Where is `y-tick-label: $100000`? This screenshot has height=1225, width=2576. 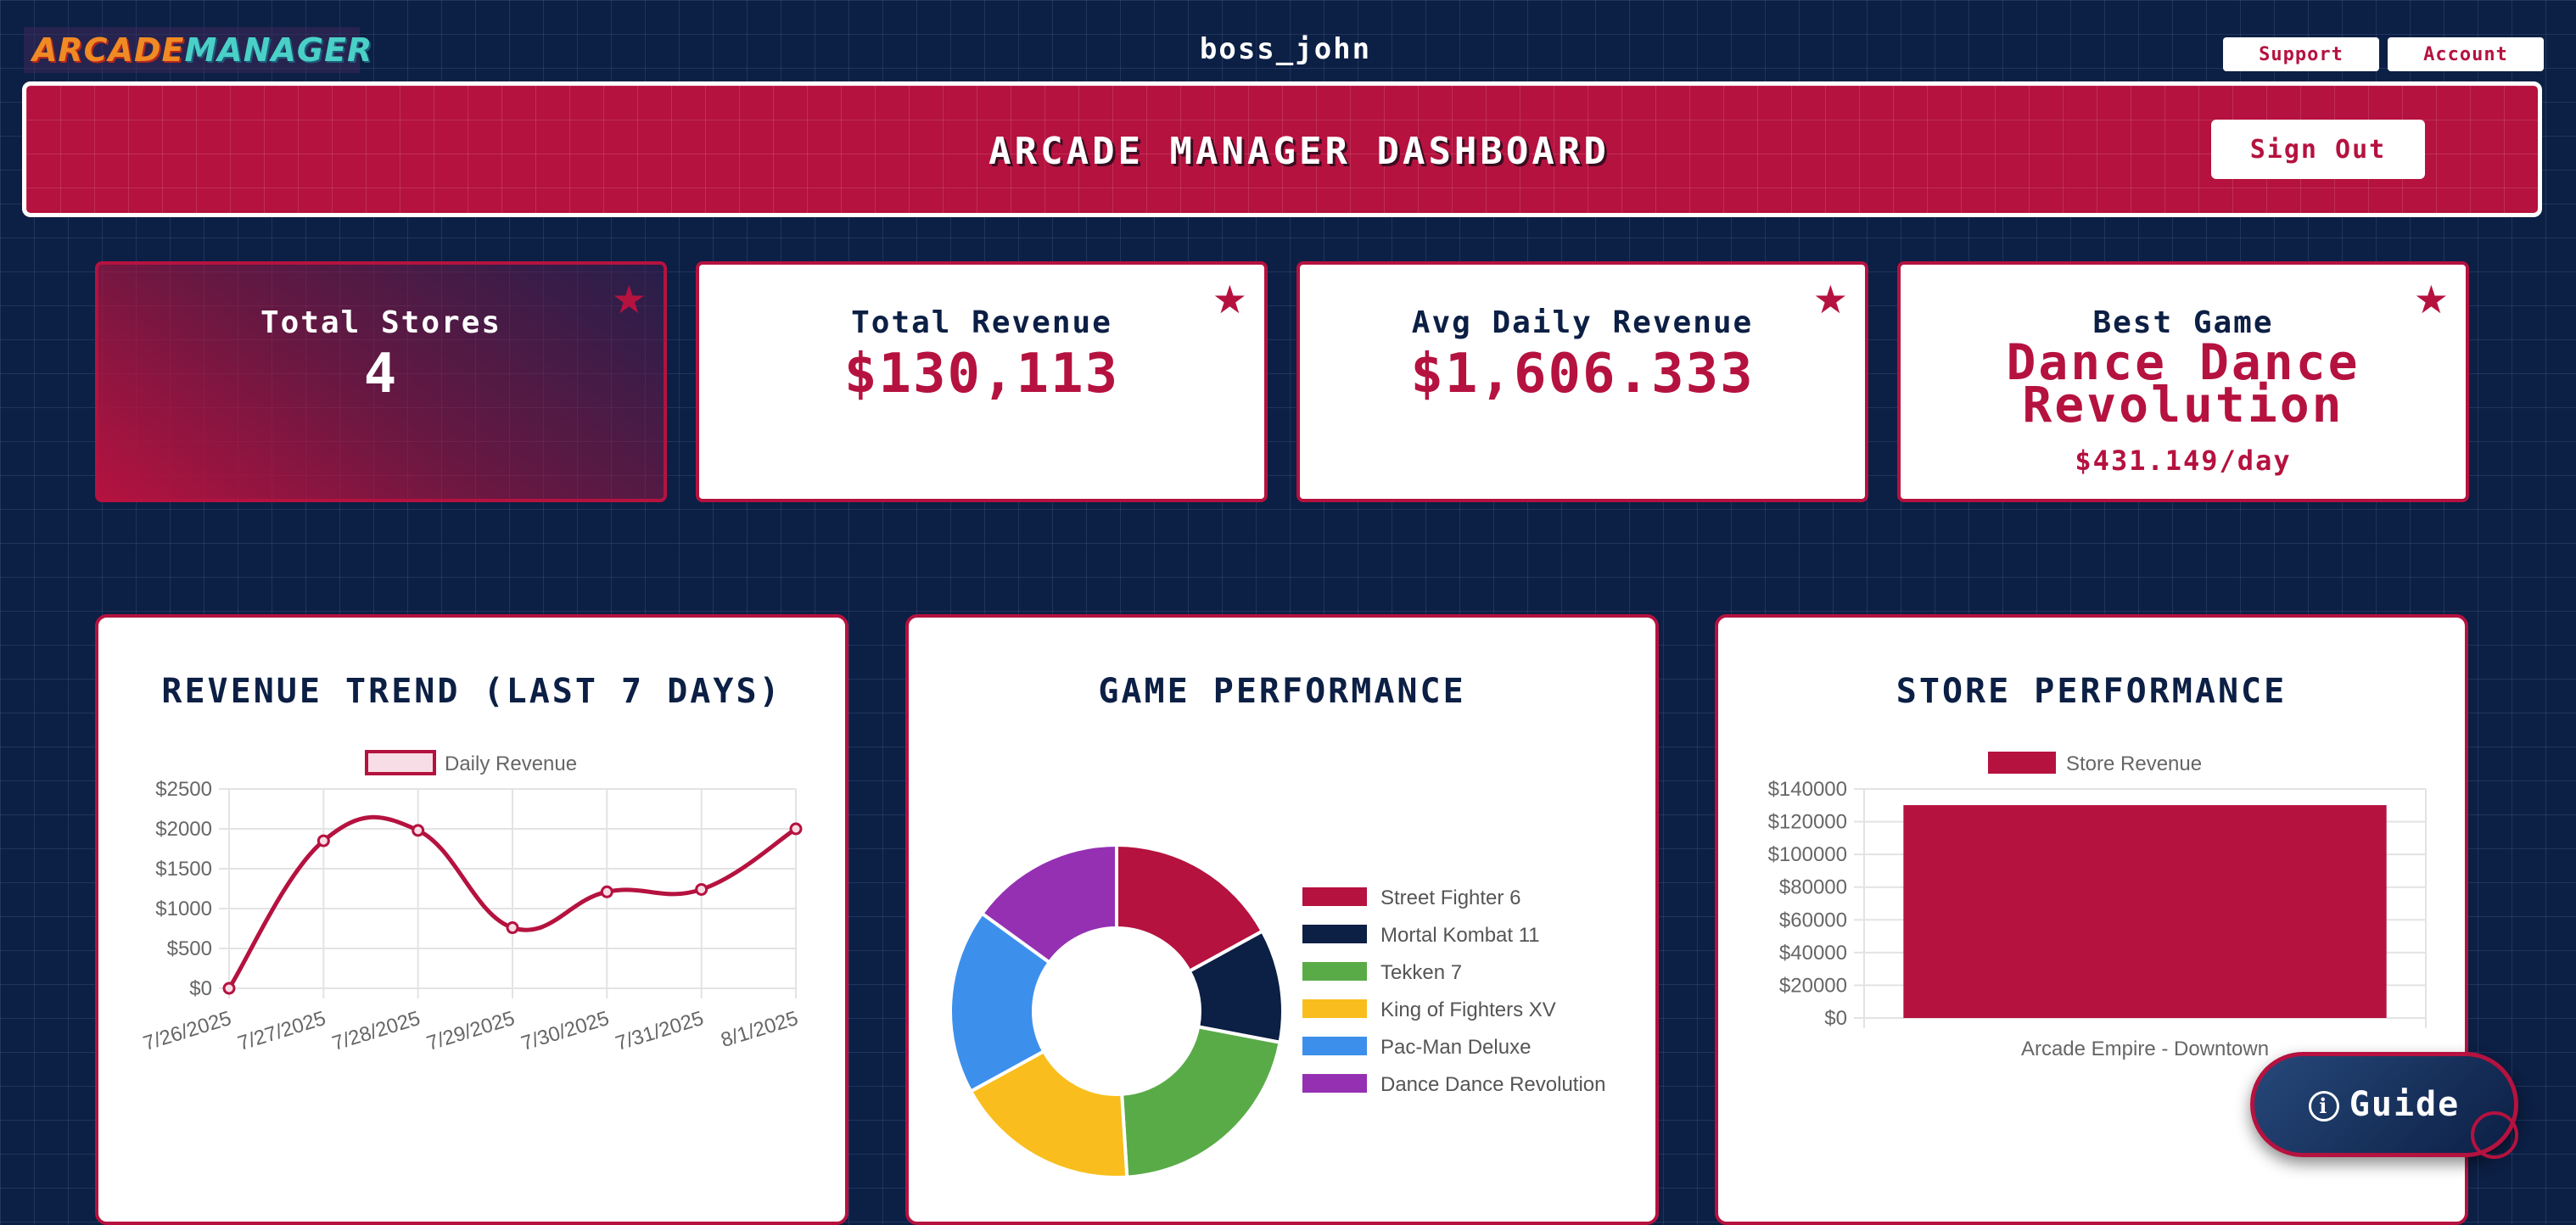 y-tick-label: $100000 is located at coordinates (1808, 854).